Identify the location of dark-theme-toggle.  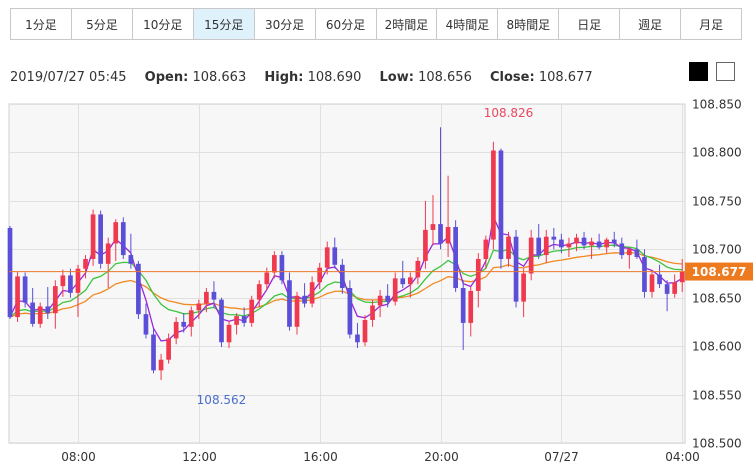
(698, 71).